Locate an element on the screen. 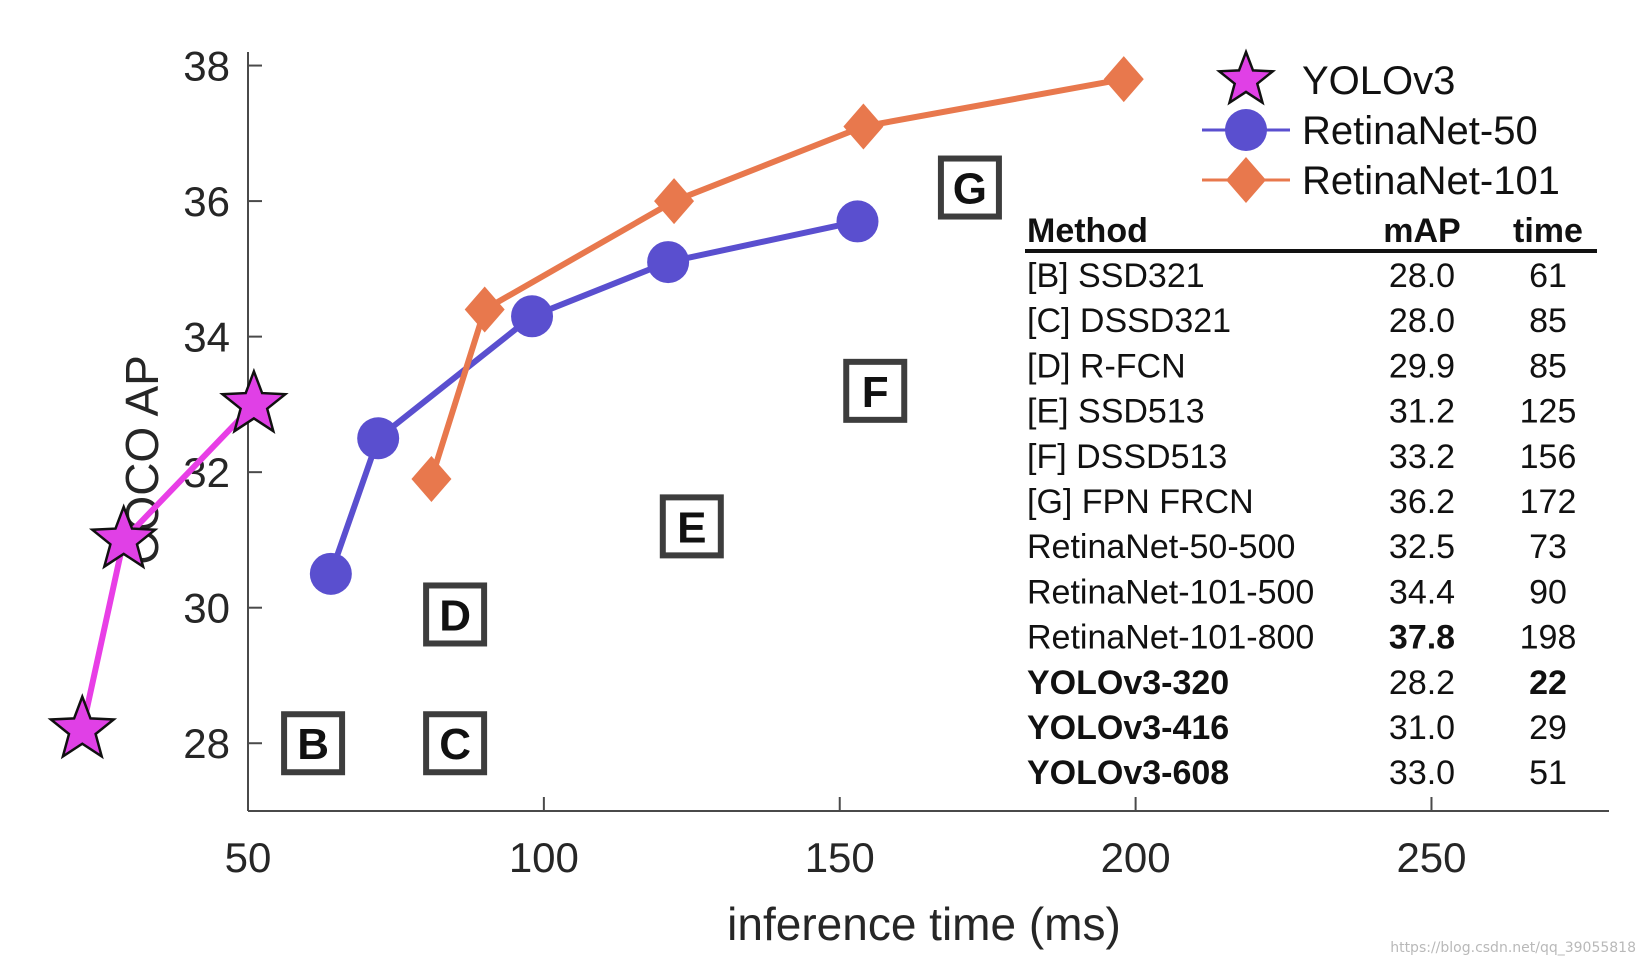 The width and height of the screenshot is (1648, 960). x-tick-label: 50 is located at coordinates (248, 857).